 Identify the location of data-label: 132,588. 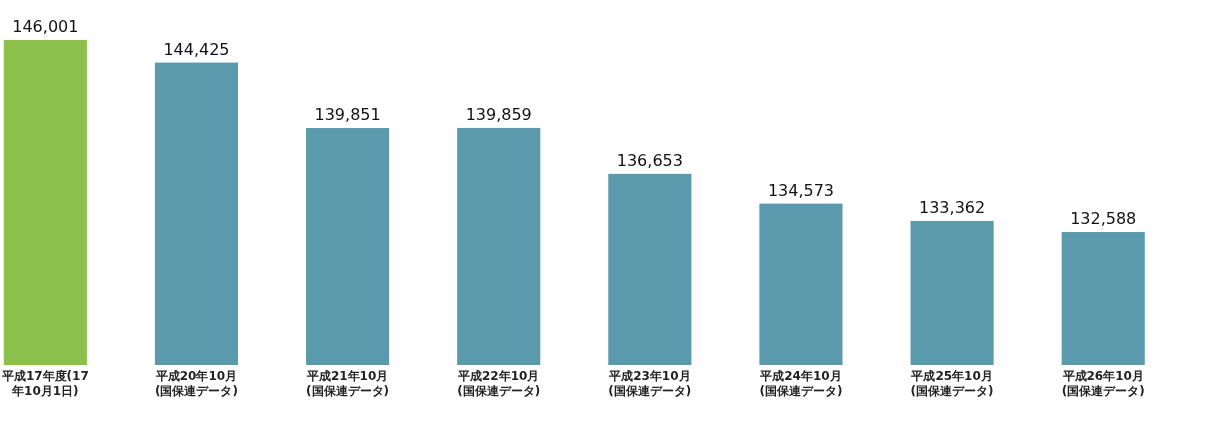
(1103, 219).